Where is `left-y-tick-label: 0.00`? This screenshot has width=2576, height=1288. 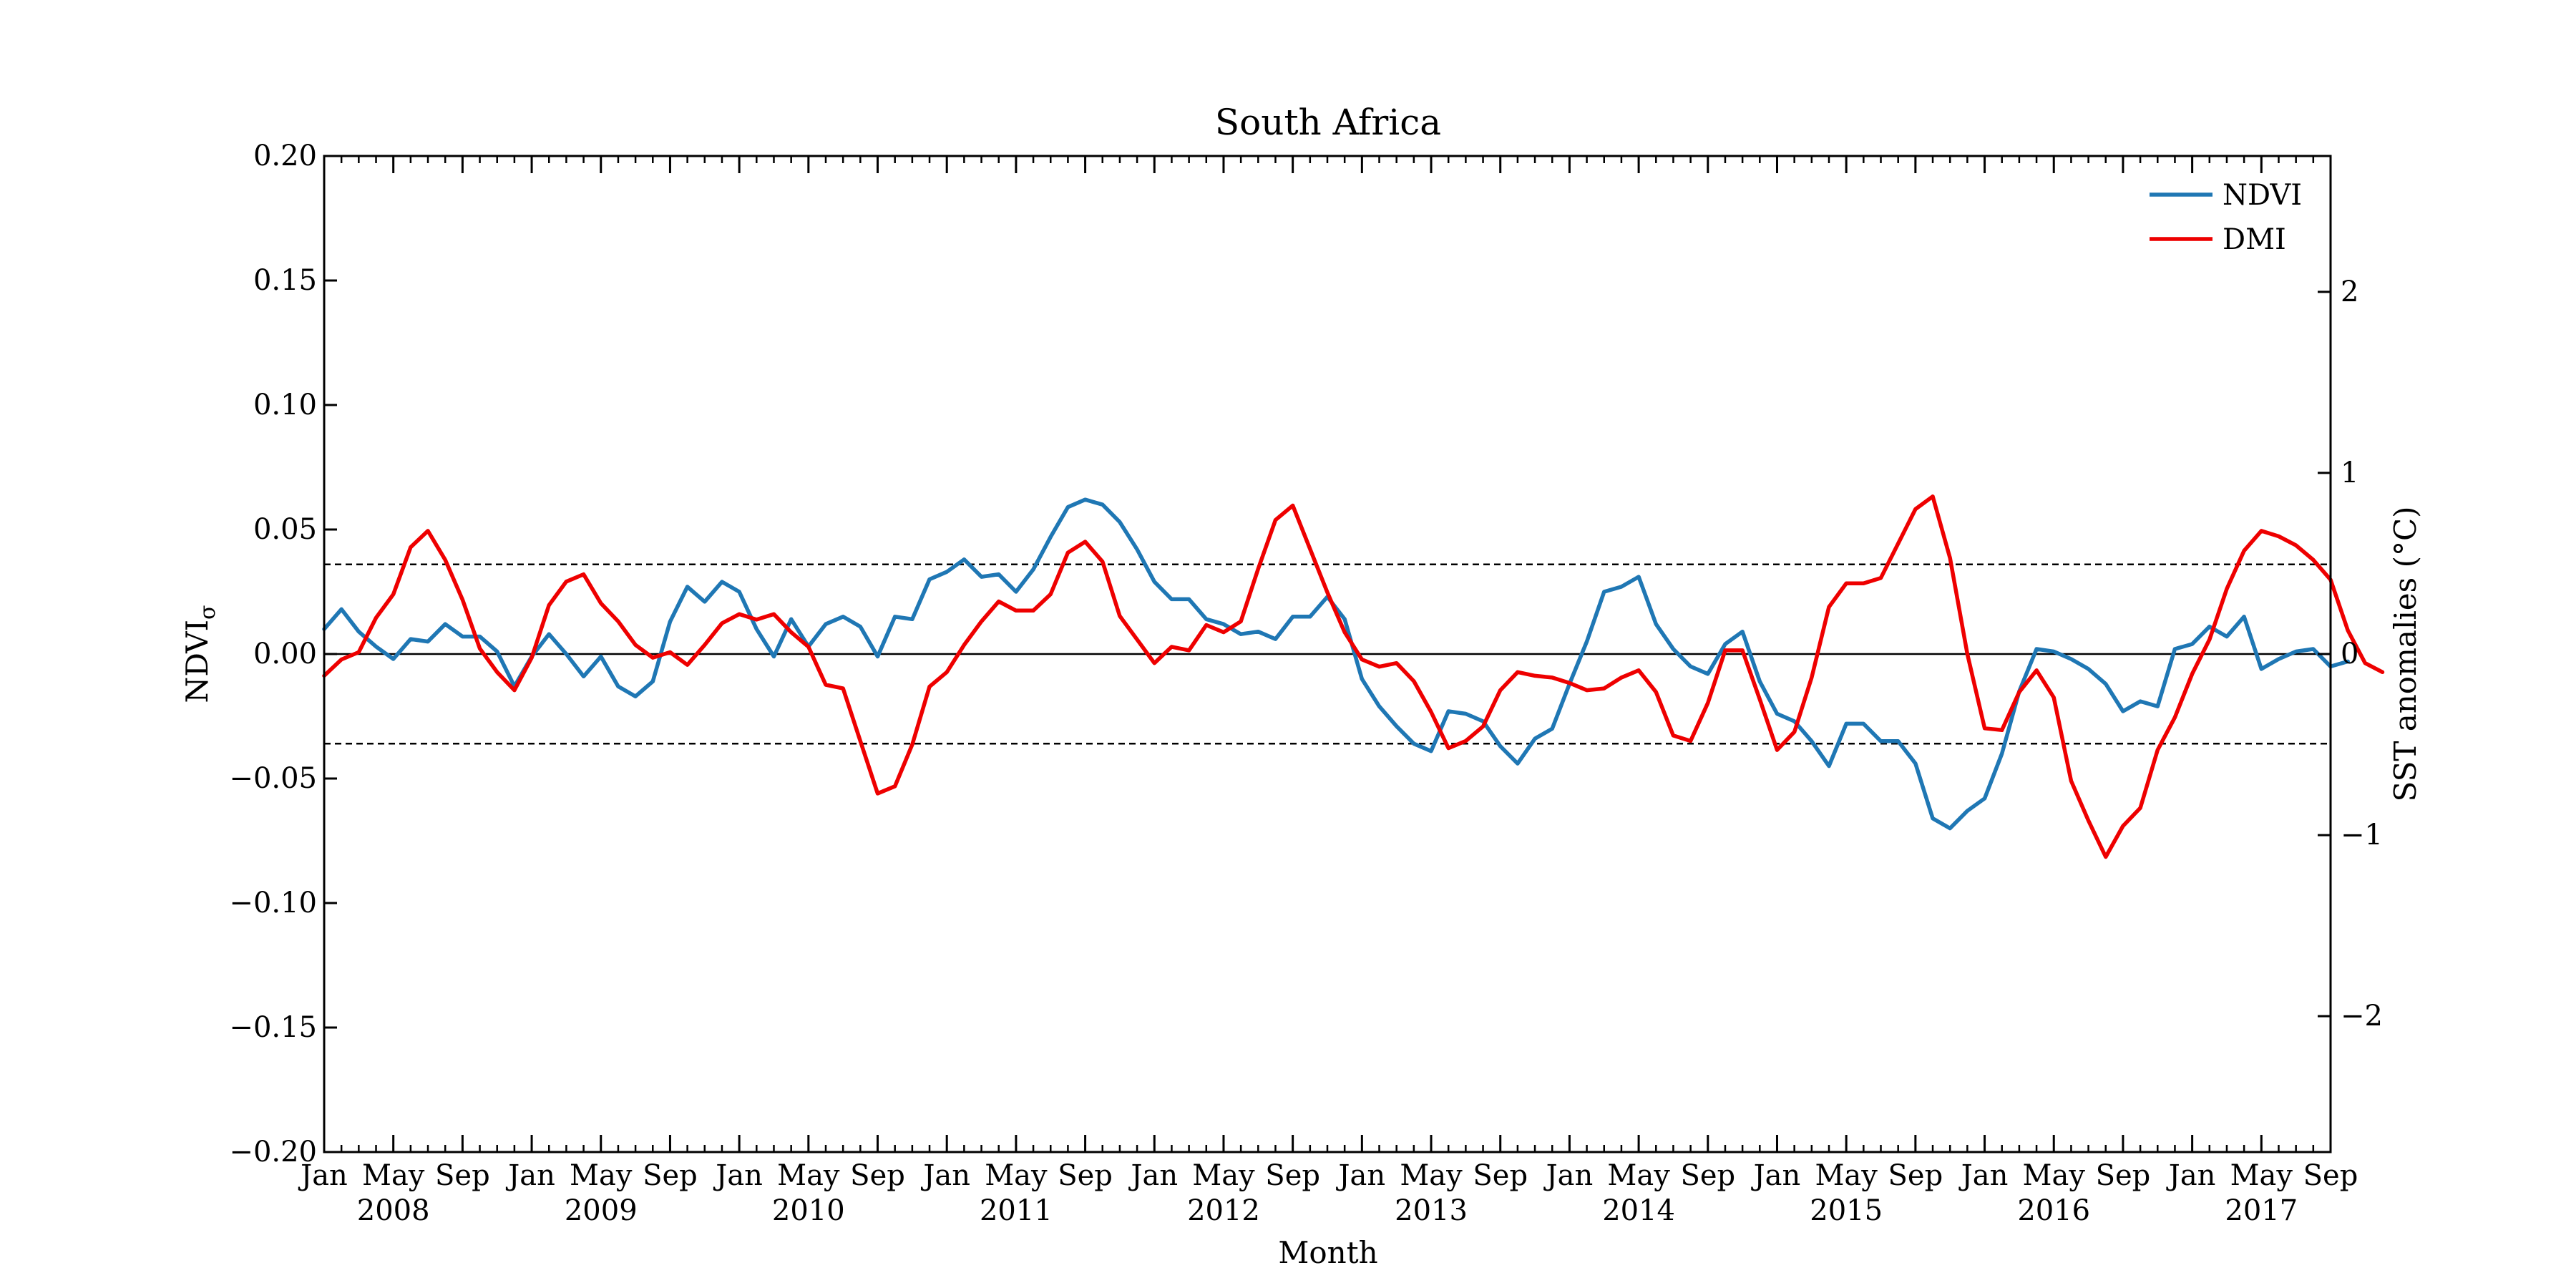
left-y-tick-label: 0.00 is located at coordinates (285, 654).